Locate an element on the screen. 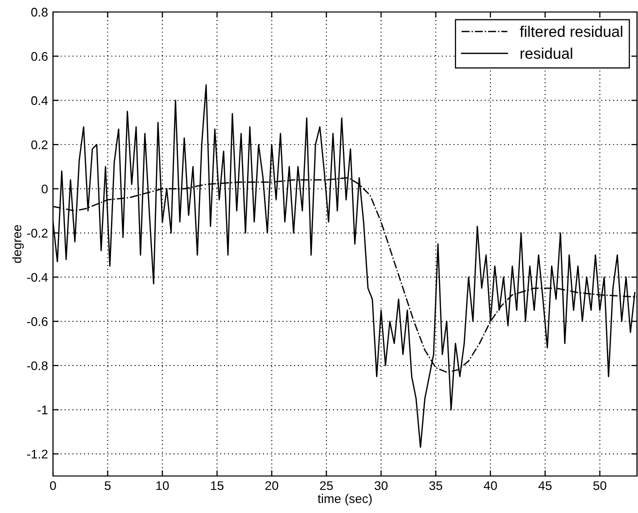 This screenshot has width=638, height=513. y-tick-label: -1 is located at coordinates (43, 410).